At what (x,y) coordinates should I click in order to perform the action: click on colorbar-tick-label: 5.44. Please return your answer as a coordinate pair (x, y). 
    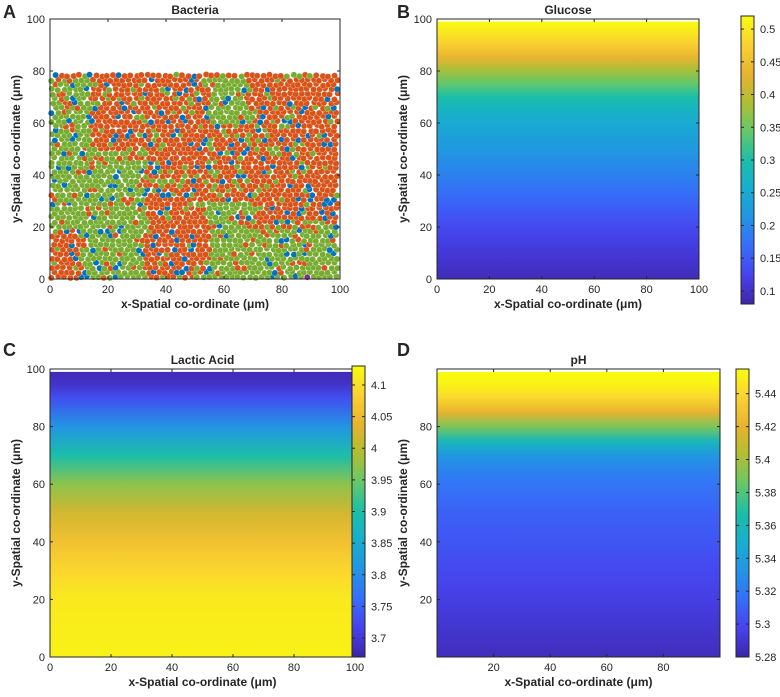
    Looking at the image, I should click on (765, 395).